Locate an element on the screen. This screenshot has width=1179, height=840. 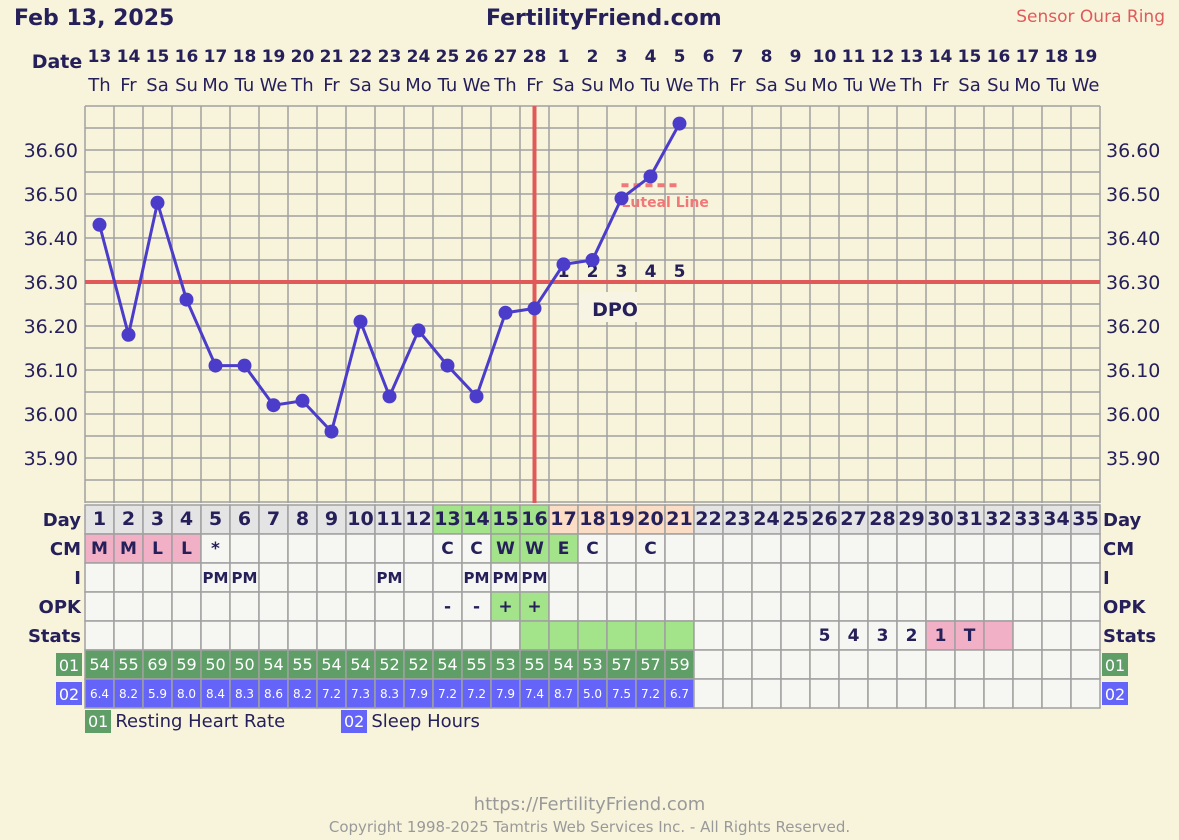
day-text: 27 is located at coordinates (853, 519).